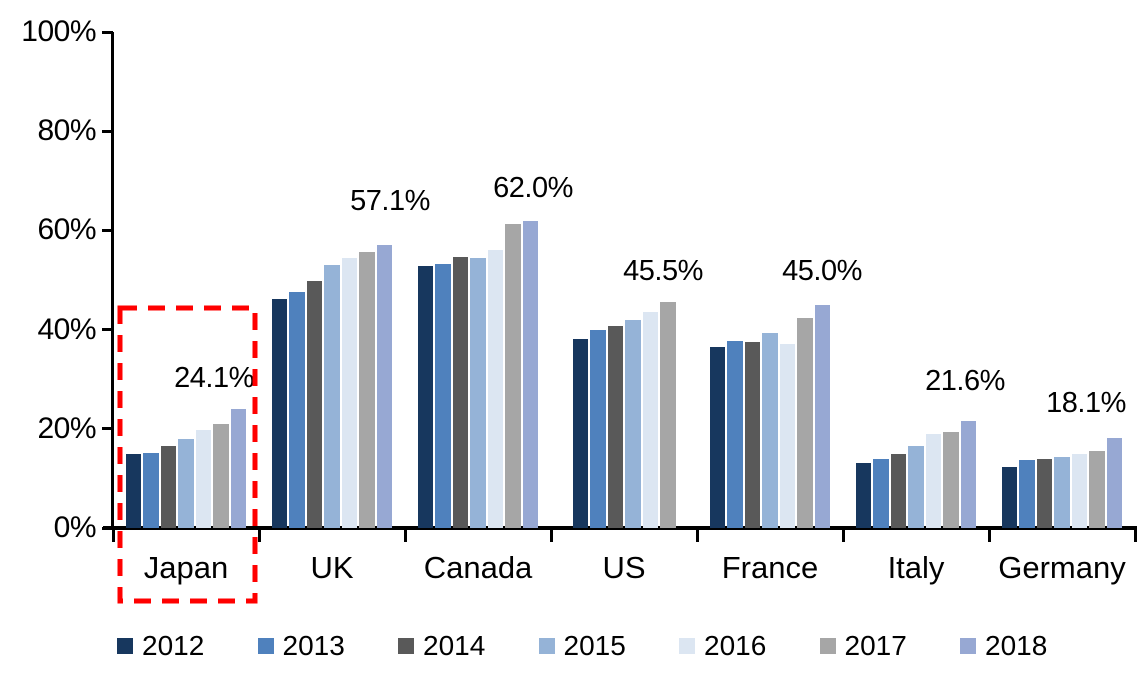  Describe the element at coordinates (770, 430) in the screenshot. I see `bar-france-2015` at that location.